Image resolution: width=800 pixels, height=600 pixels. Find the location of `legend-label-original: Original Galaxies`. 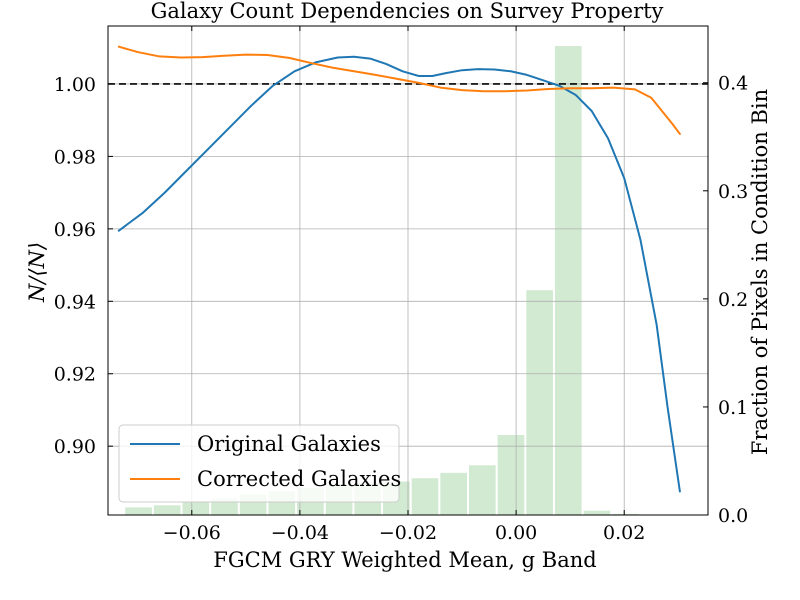

legend-label-original: Original Galaxies is located at coordinates (289, 444).